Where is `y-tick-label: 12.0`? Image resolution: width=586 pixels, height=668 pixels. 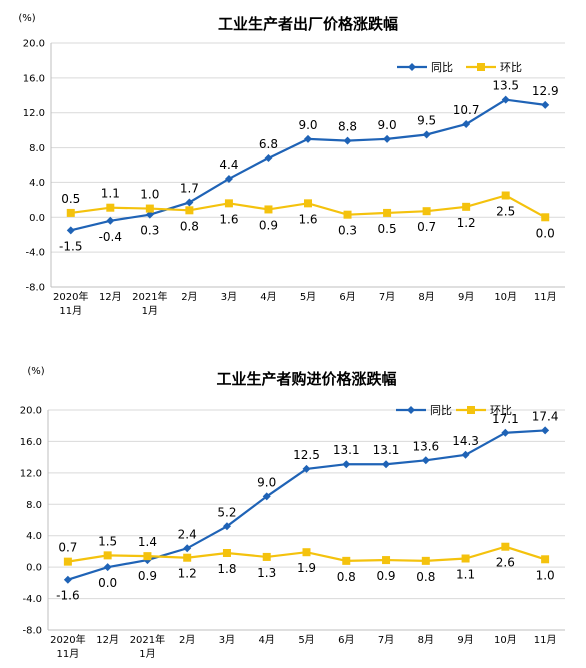 y-tick-label: 12.0 is located at coordinates (31, 473).